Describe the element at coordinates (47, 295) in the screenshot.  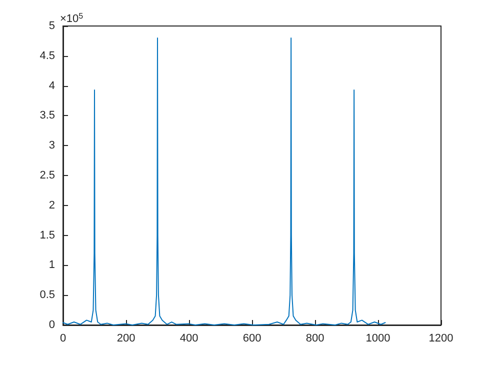
I see `y-tick-label: 0.5` at that location.